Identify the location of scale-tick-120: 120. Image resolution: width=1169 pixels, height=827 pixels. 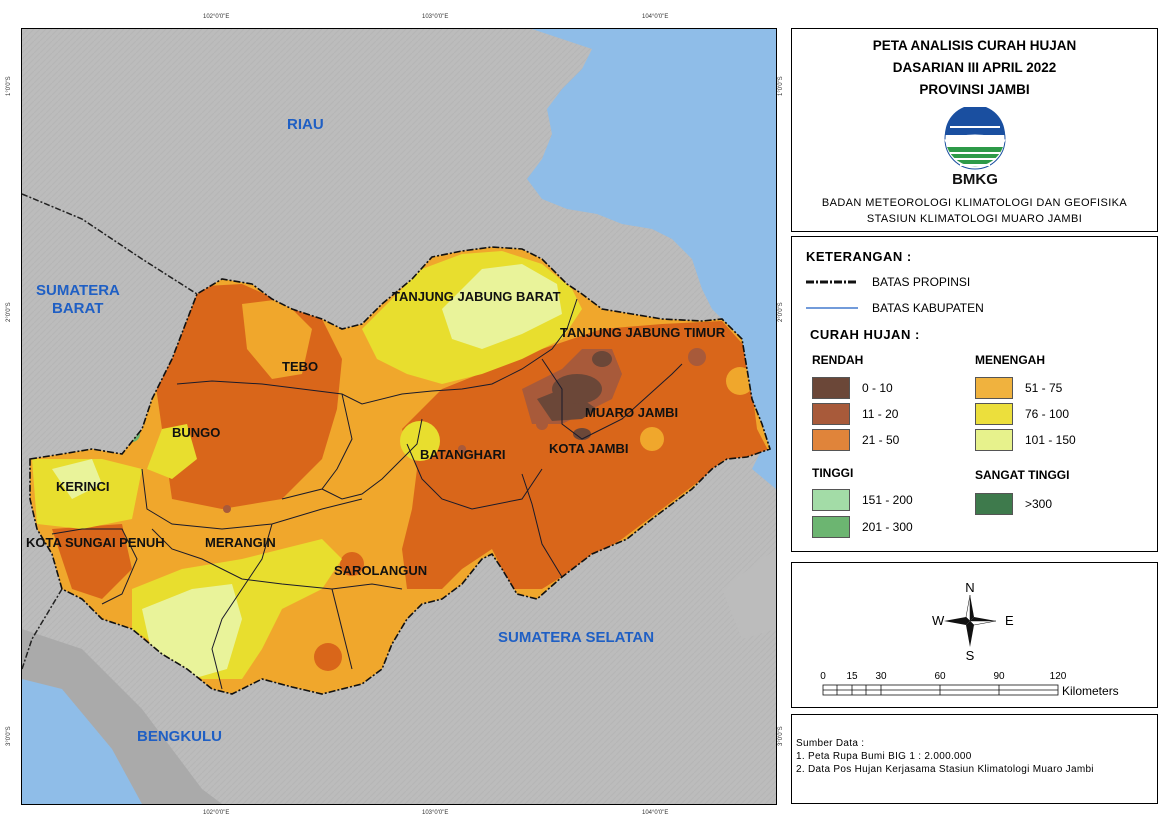
(1058, 676).